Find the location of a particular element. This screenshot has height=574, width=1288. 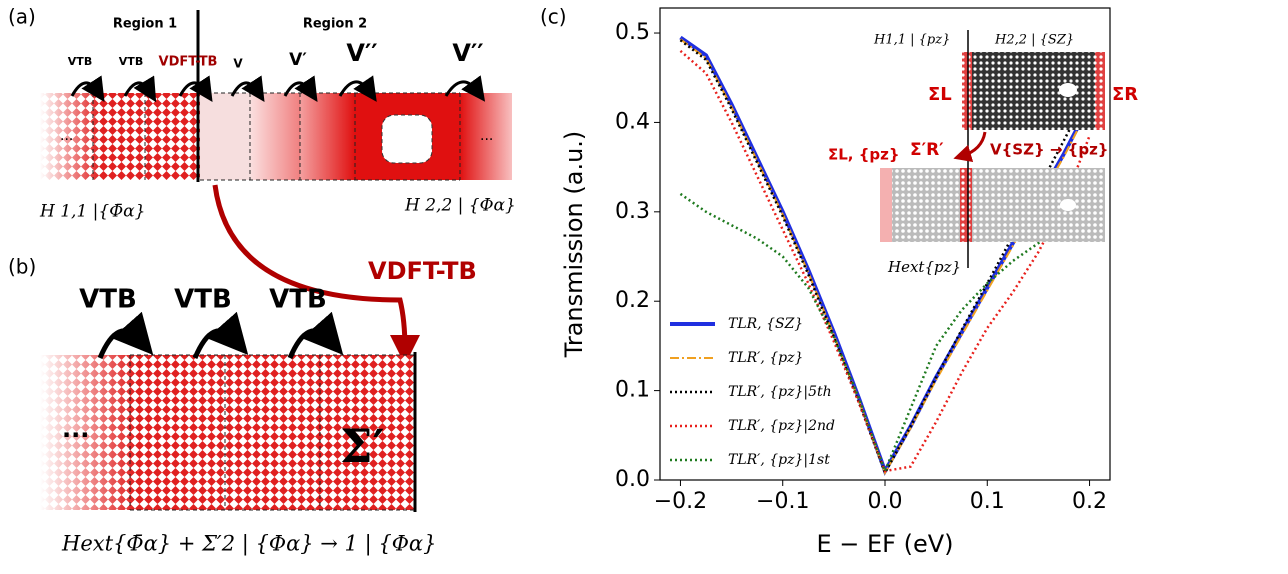

panel-label: (b) is located at coordinates (22, 267).